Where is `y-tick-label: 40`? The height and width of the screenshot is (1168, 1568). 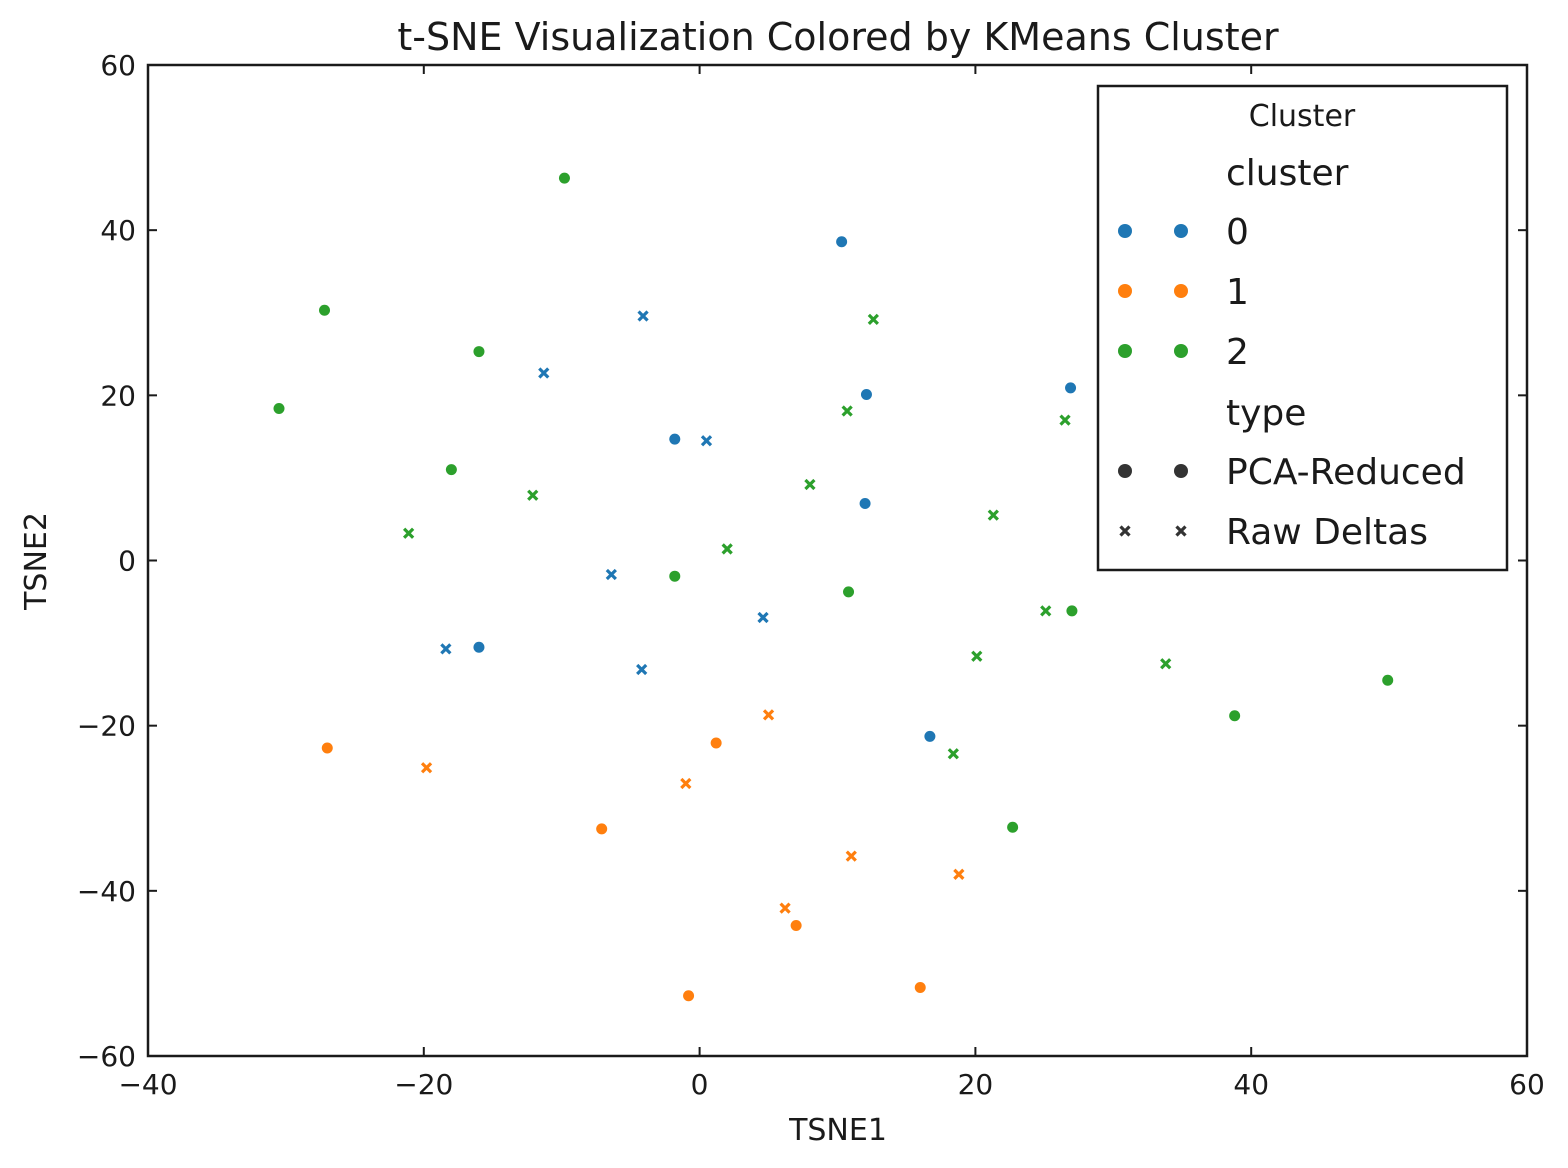 y-tick-label: 40 is located at coordinates (118, 230).